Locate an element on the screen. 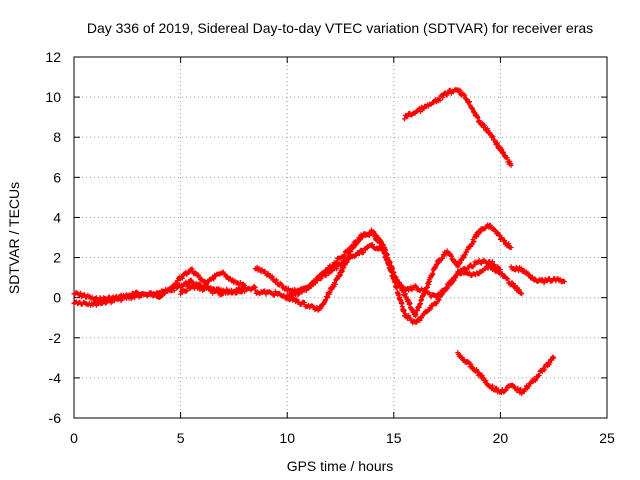 The width and height of the screenshot is (640, 480). y-tick-label: 2 is located at coordinates (57, 258).